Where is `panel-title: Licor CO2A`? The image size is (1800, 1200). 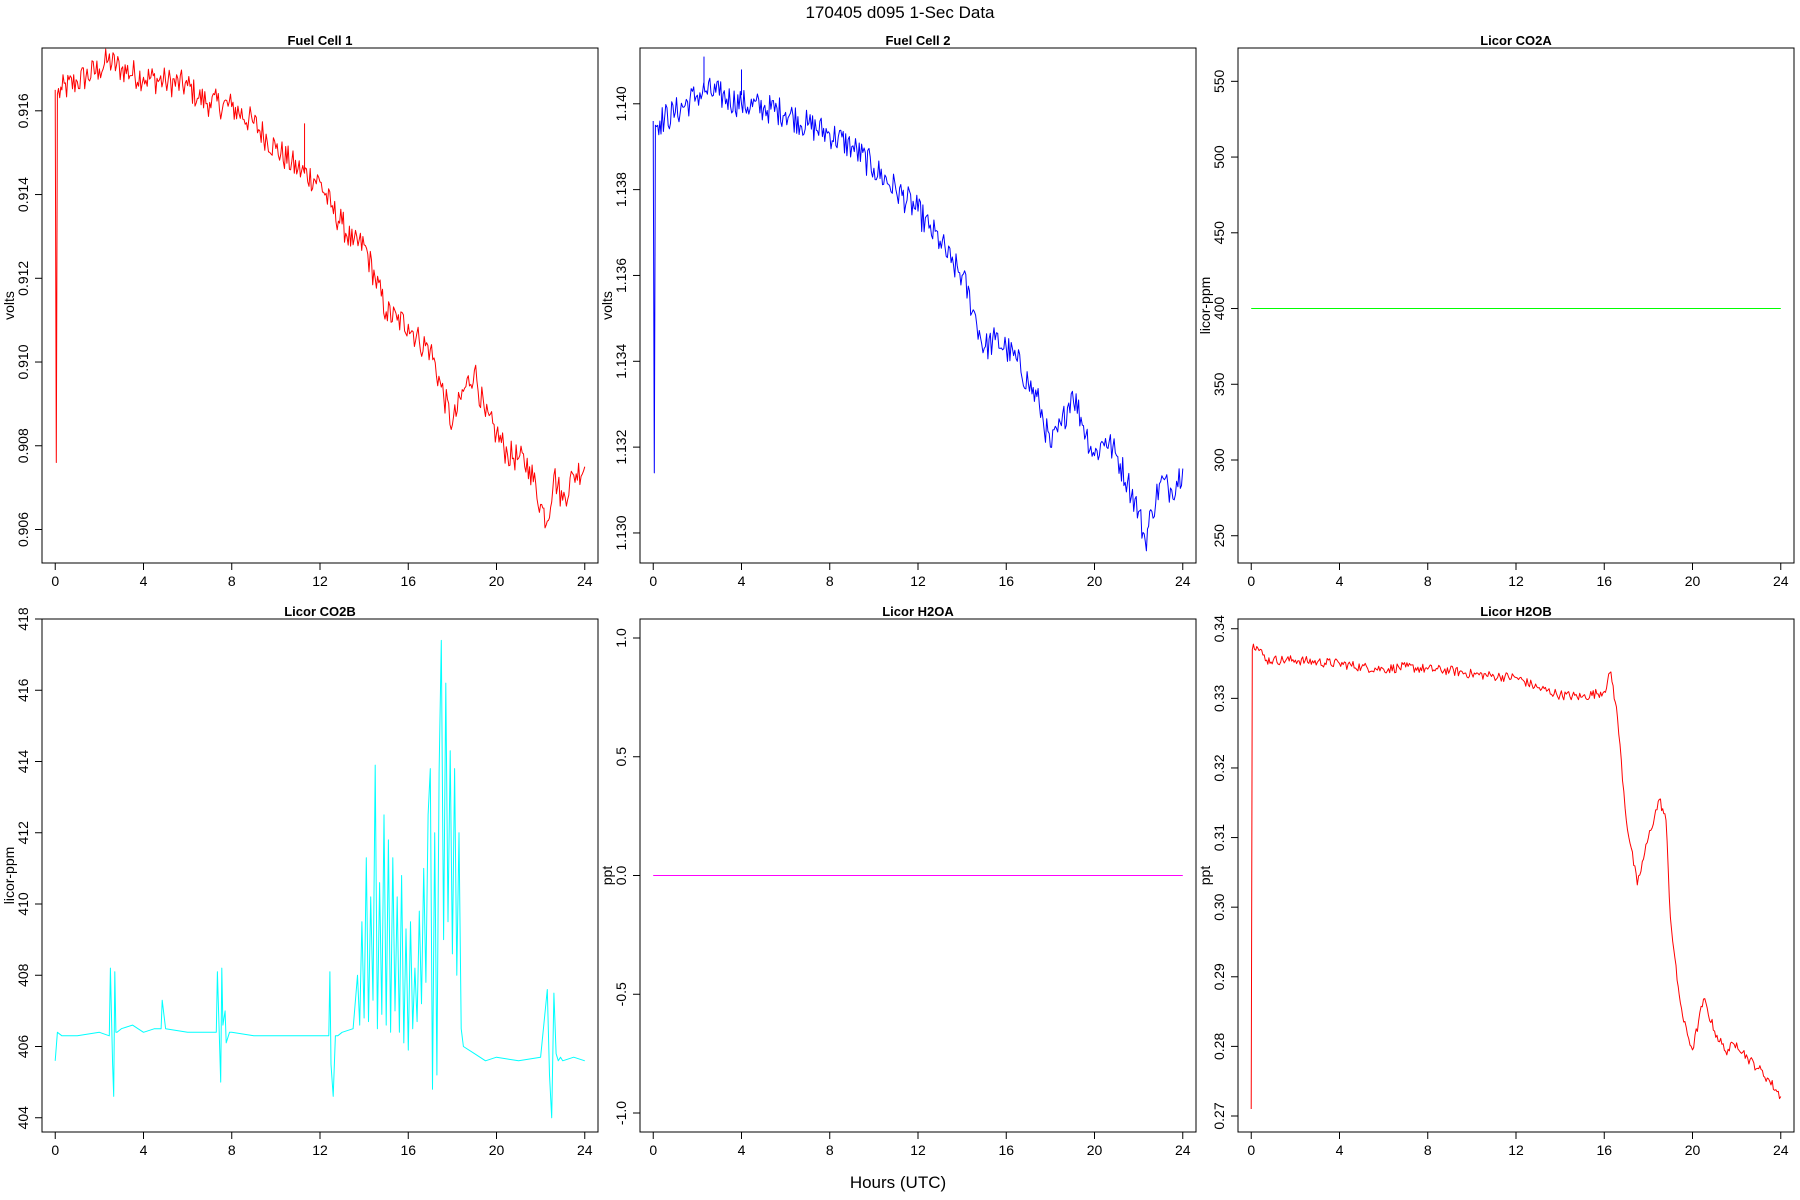
panel-title: Licor CO2A is located at coordinates (1516, 40).